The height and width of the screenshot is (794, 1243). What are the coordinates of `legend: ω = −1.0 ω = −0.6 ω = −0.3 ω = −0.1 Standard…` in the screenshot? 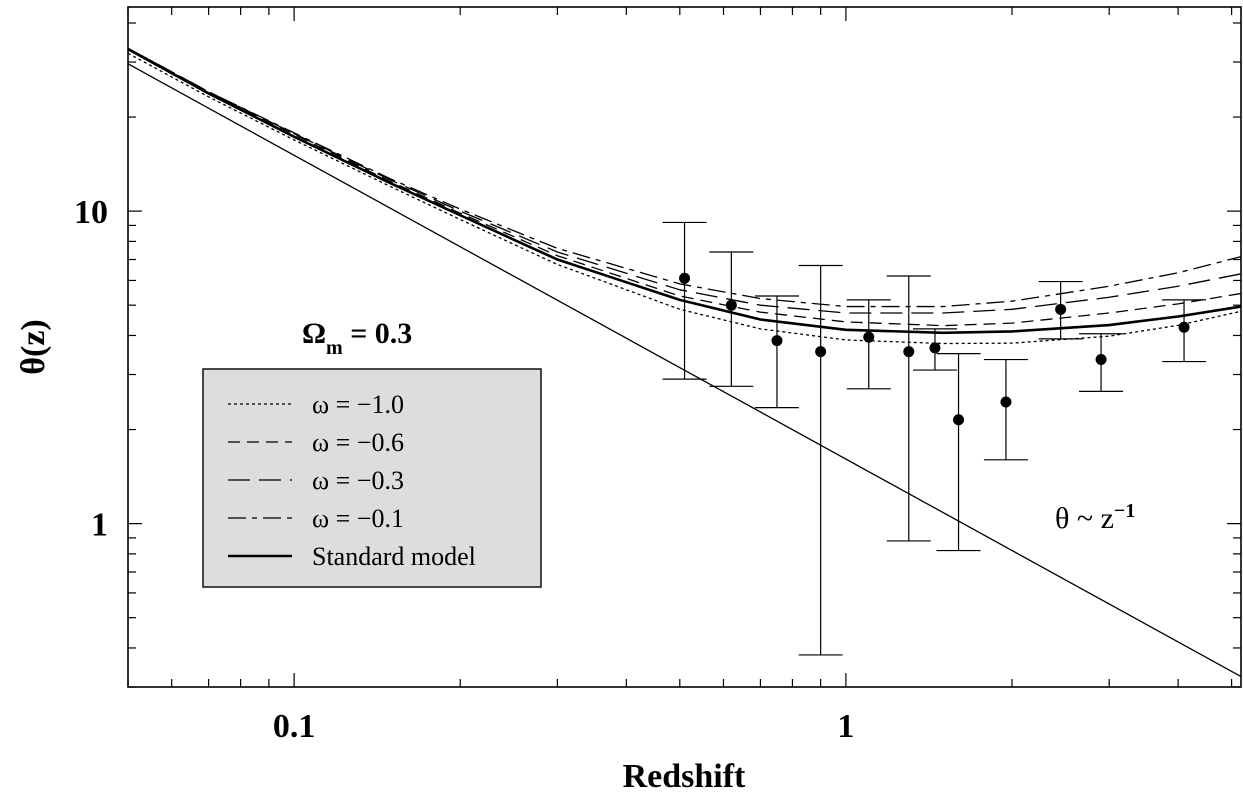 It's located at (372, 478).